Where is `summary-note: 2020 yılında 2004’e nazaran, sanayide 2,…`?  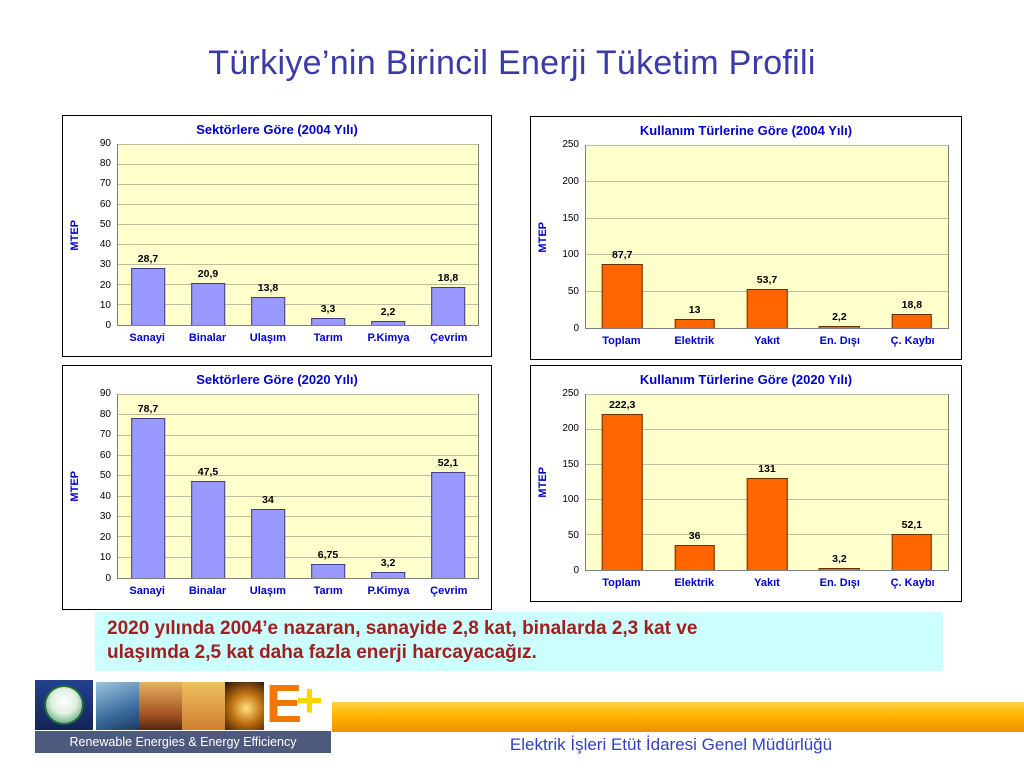
summary-note: 2020 yılında 2004’e nazaran, sanayide 2,… is located at coordinates (519, 641).